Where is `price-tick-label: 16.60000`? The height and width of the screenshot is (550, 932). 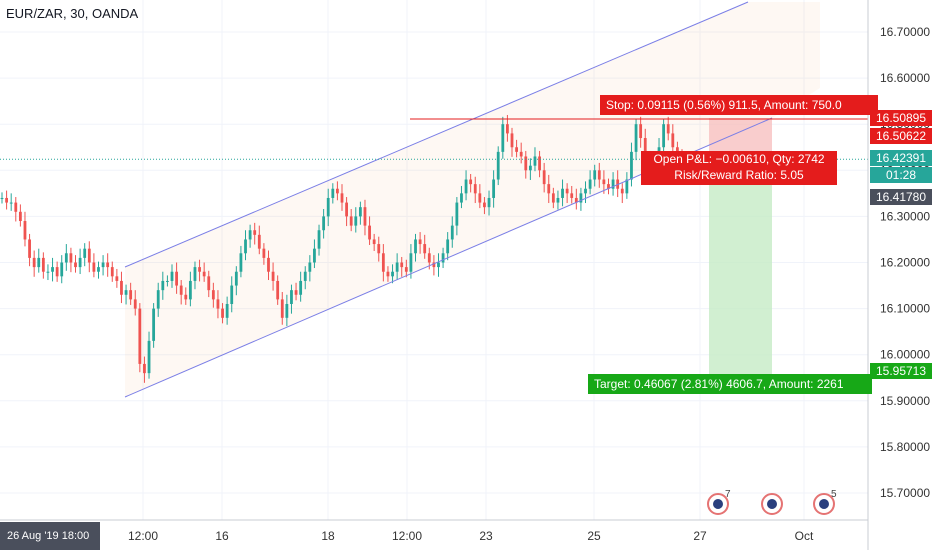 price-tick-label: 16.60000 is located at coordinates (905, 78).